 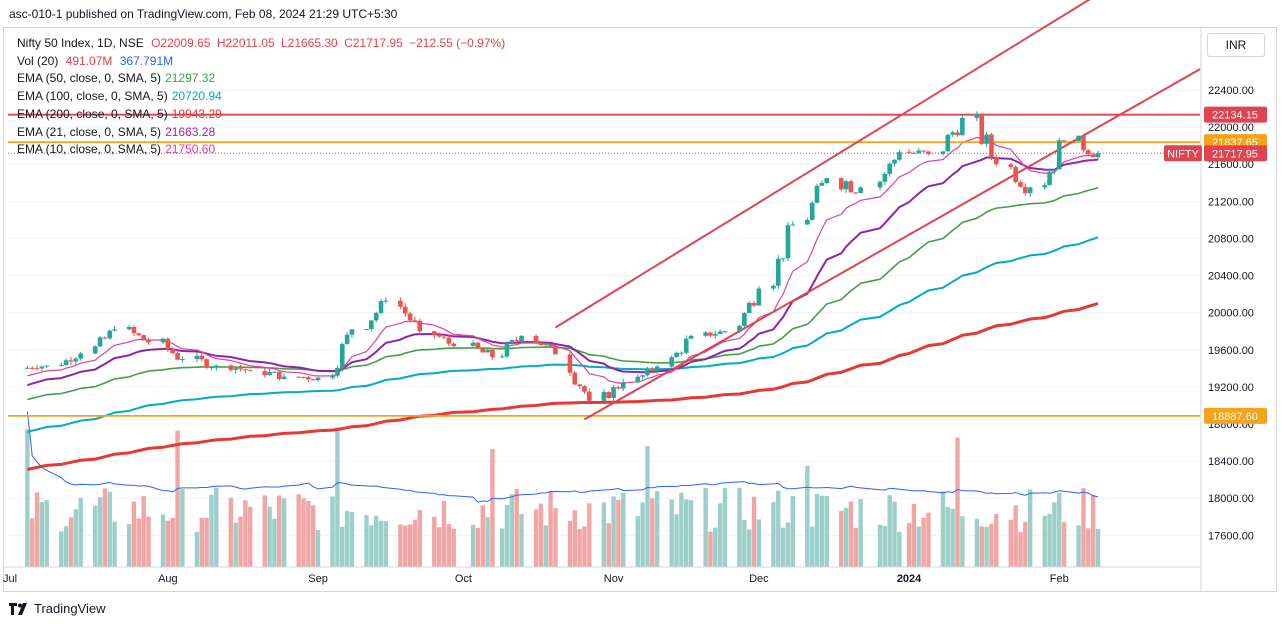 I want to click on price-tick-label: 20400.00, so click(x=1231, y=277).